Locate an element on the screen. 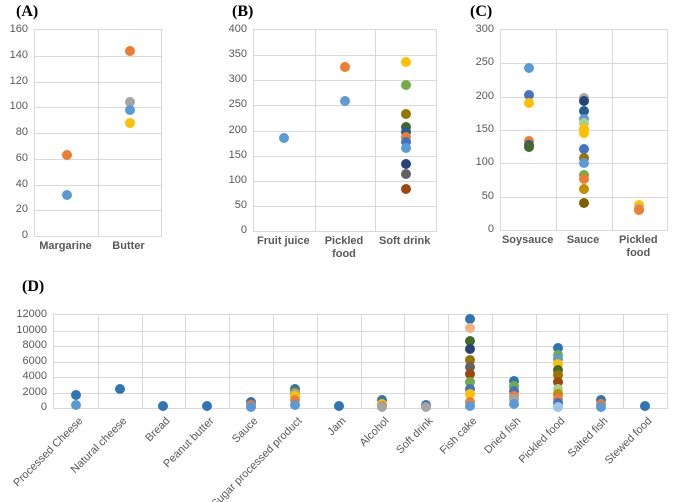  y-tick-label: 300 is located at coordinates (237, 79).